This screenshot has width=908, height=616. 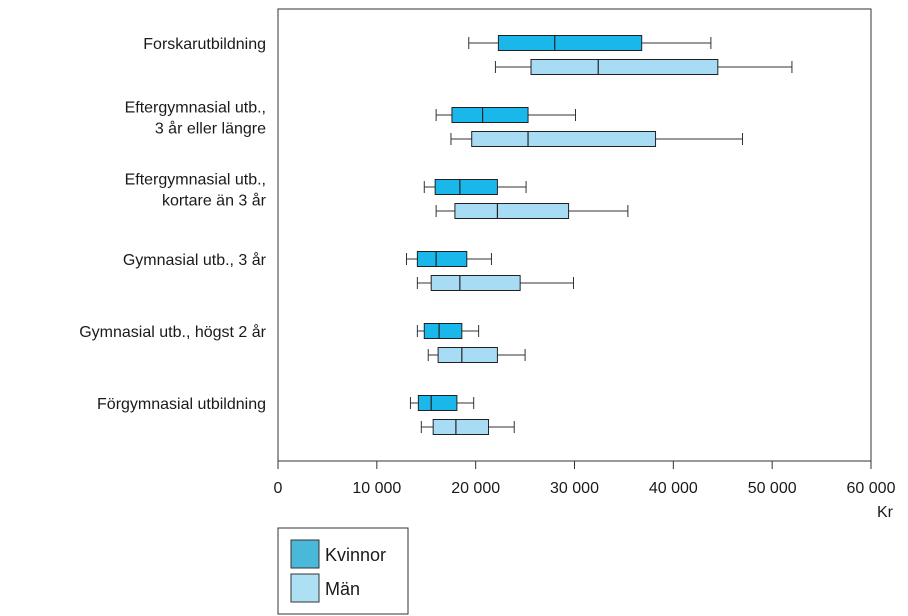 What do you see at coordinates (772, 488) in the screenshot?
I see `x-tick-label: 50 000` at bounding box center [772, 488].